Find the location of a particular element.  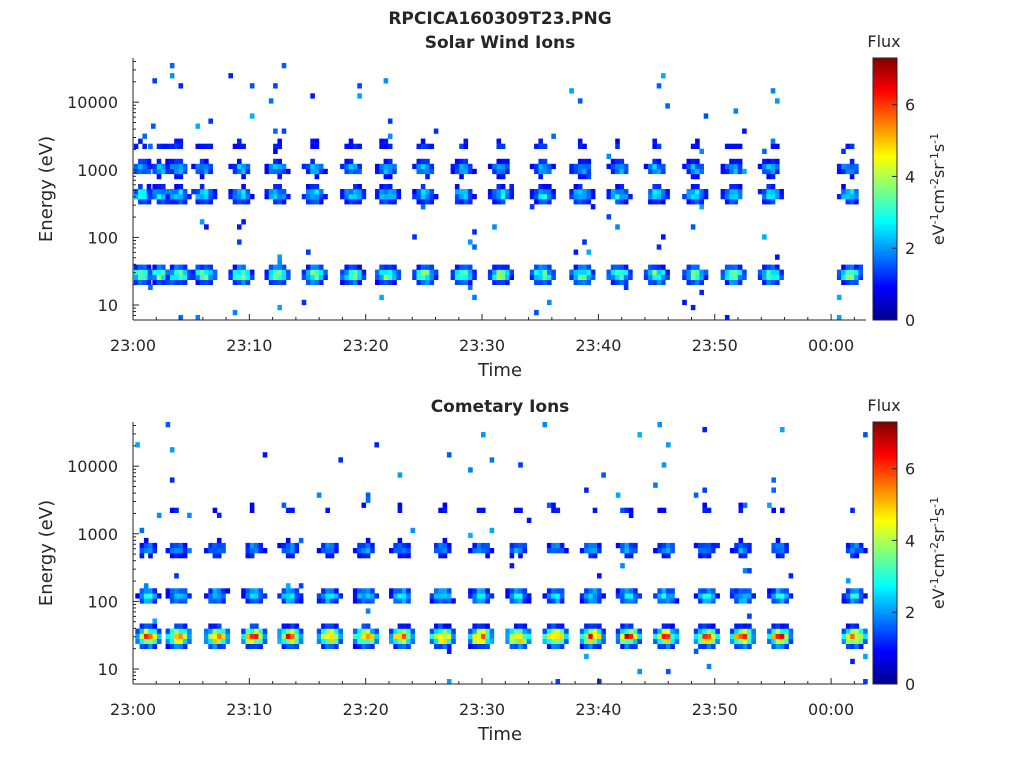

x-axis-label: Time is located at coordinates (499, 734).